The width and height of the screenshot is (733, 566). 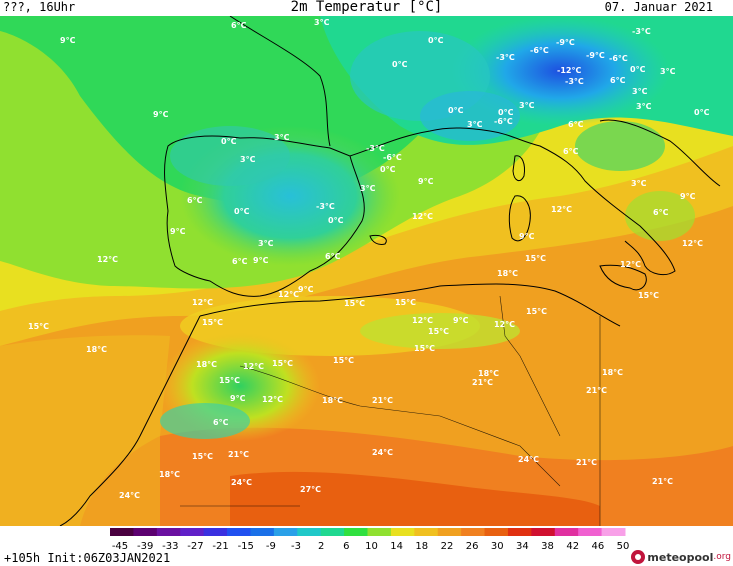 What do you see at coordinates (681, 557) in the screenshot?
I see `meteopool-logo: meteopool .org` at bounding box center [681, 557].